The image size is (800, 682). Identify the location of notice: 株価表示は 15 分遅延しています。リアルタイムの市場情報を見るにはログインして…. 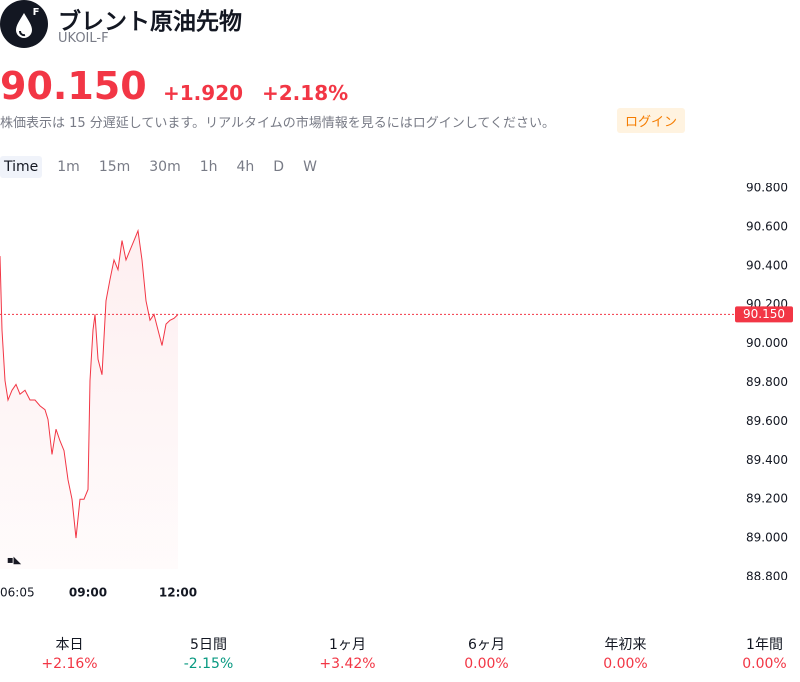
(277, 123).